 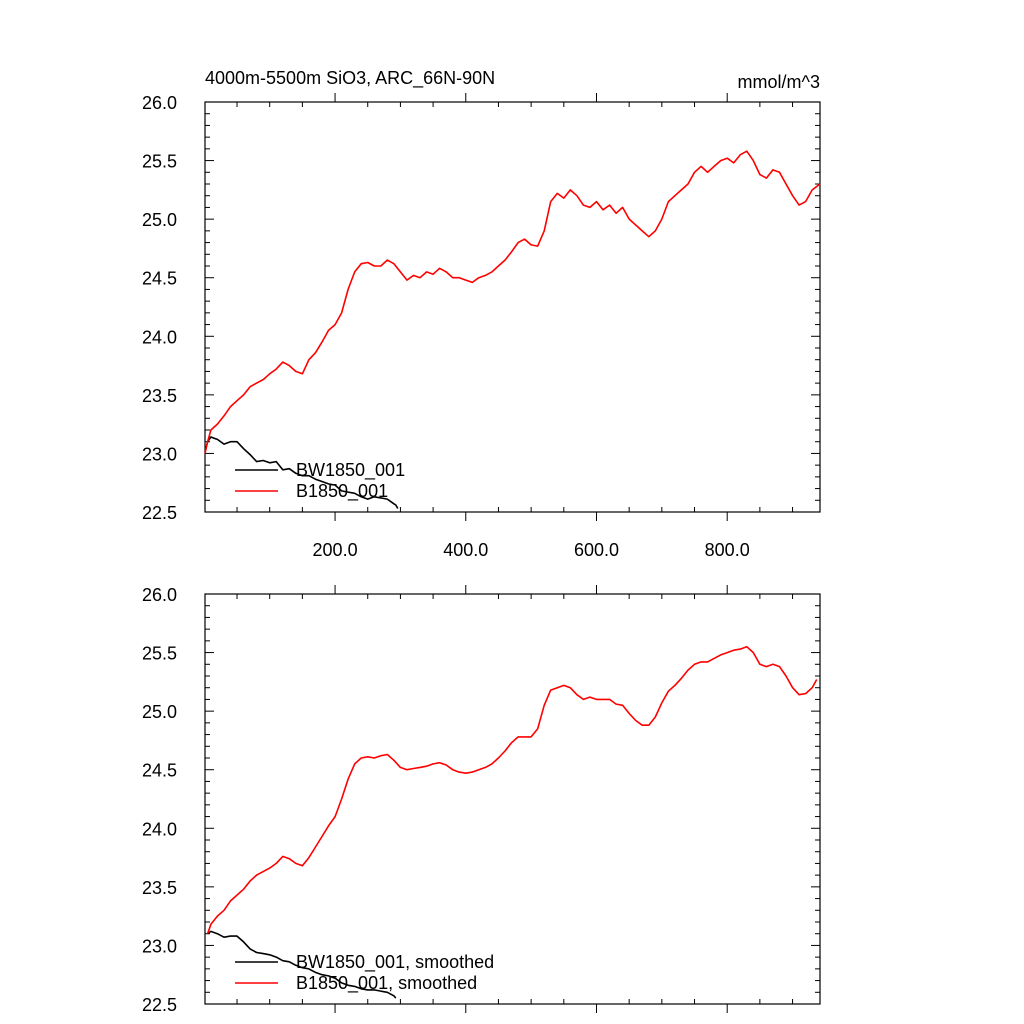 What do you see at coordinates (395, 962) in the screenshot?
I see `legend-label: BW1850_001, smoothed` at bounding box center [395, 962].